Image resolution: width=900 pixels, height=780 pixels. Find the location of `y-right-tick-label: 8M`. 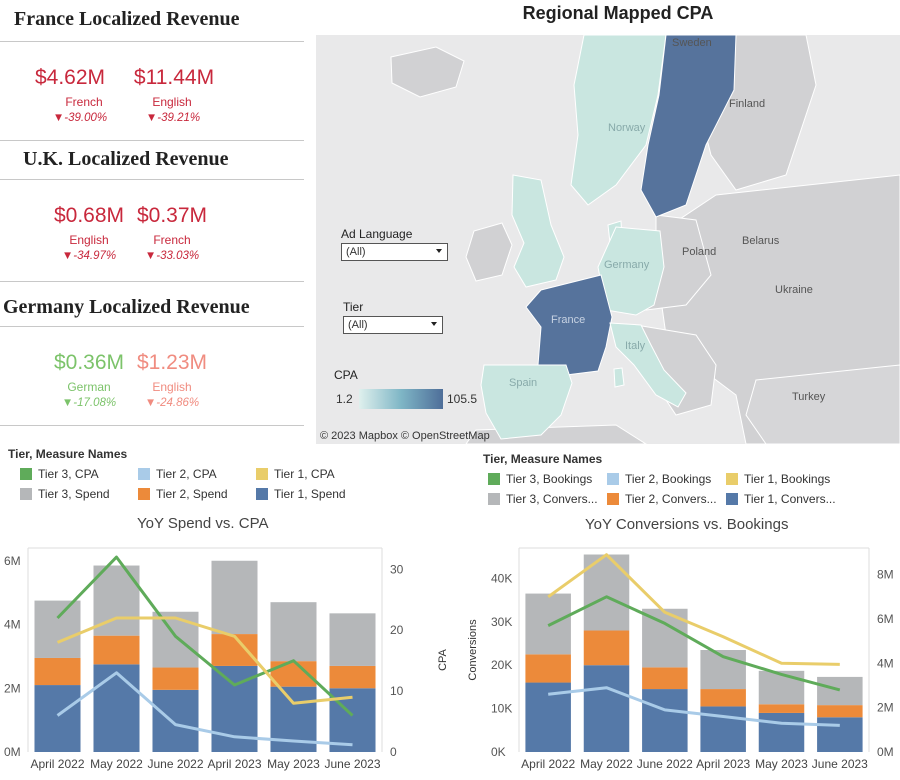

y-right-tick-label: 8M is located at coordinates (885, 575).